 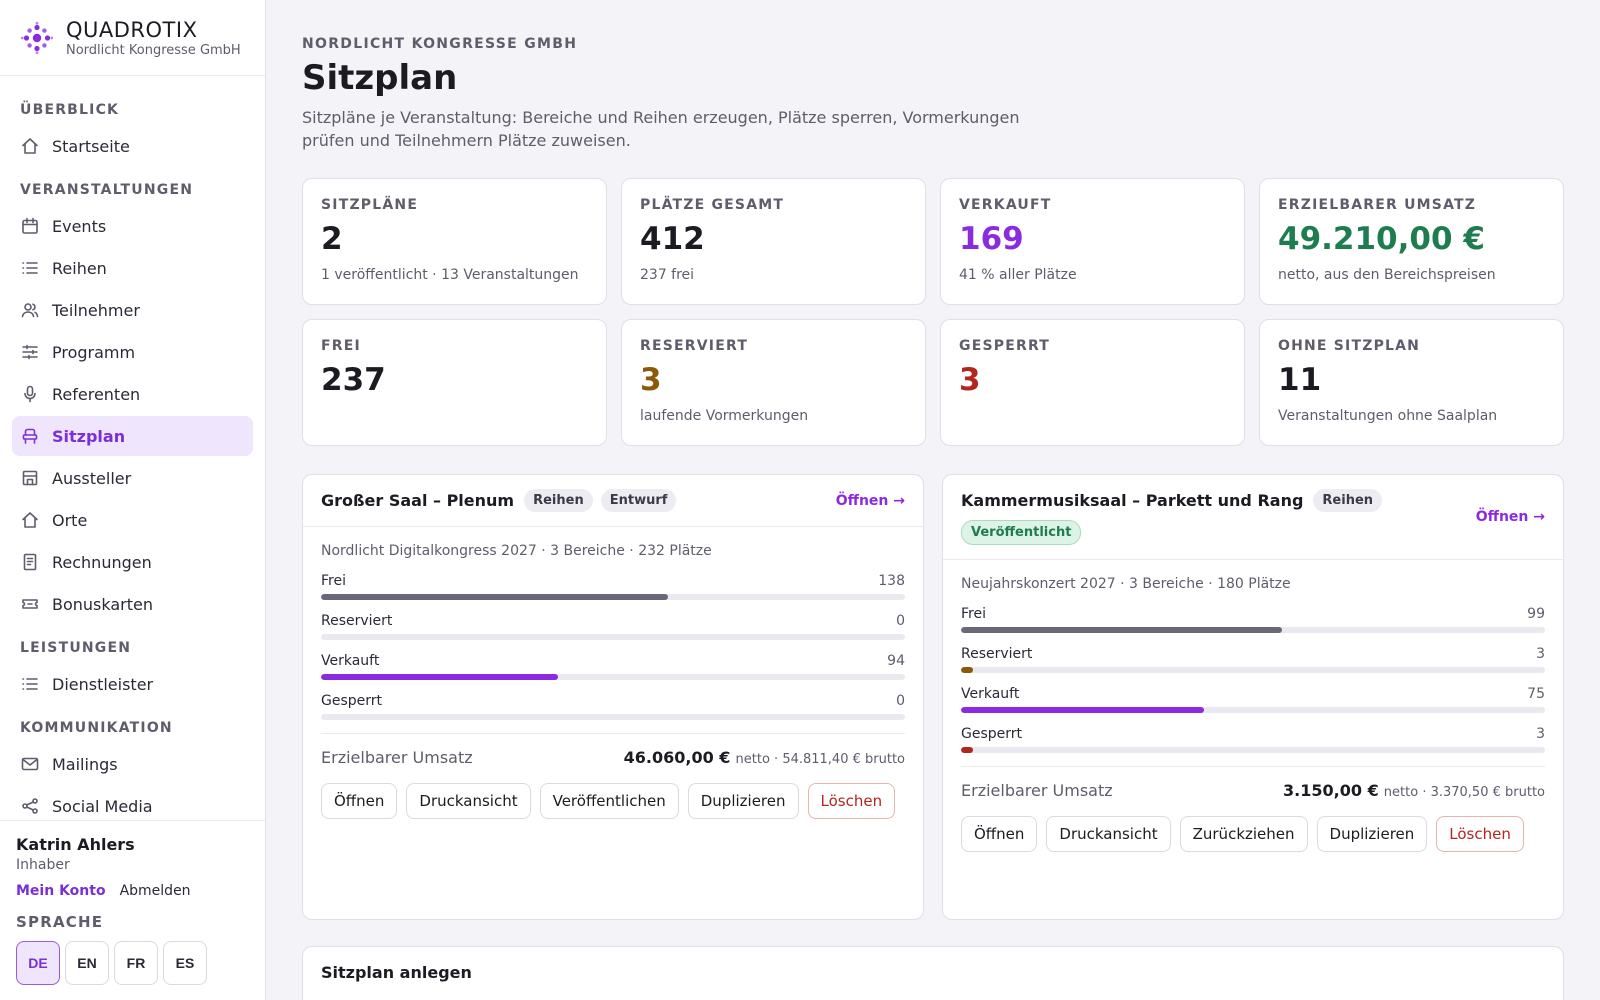 I want to click on kpi-value: 412, so click(x=672, y=239).